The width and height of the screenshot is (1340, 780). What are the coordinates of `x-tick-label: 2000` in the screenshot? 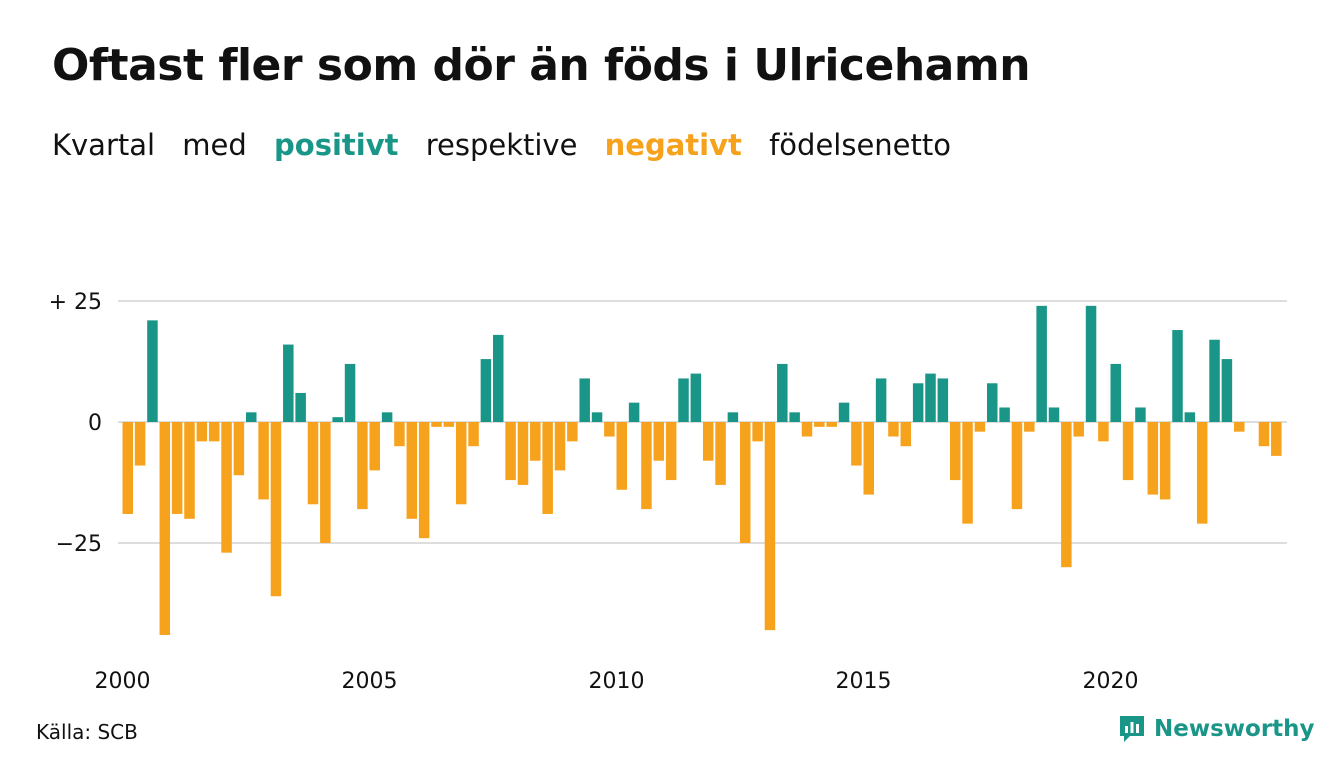 It's located at (123, 681).